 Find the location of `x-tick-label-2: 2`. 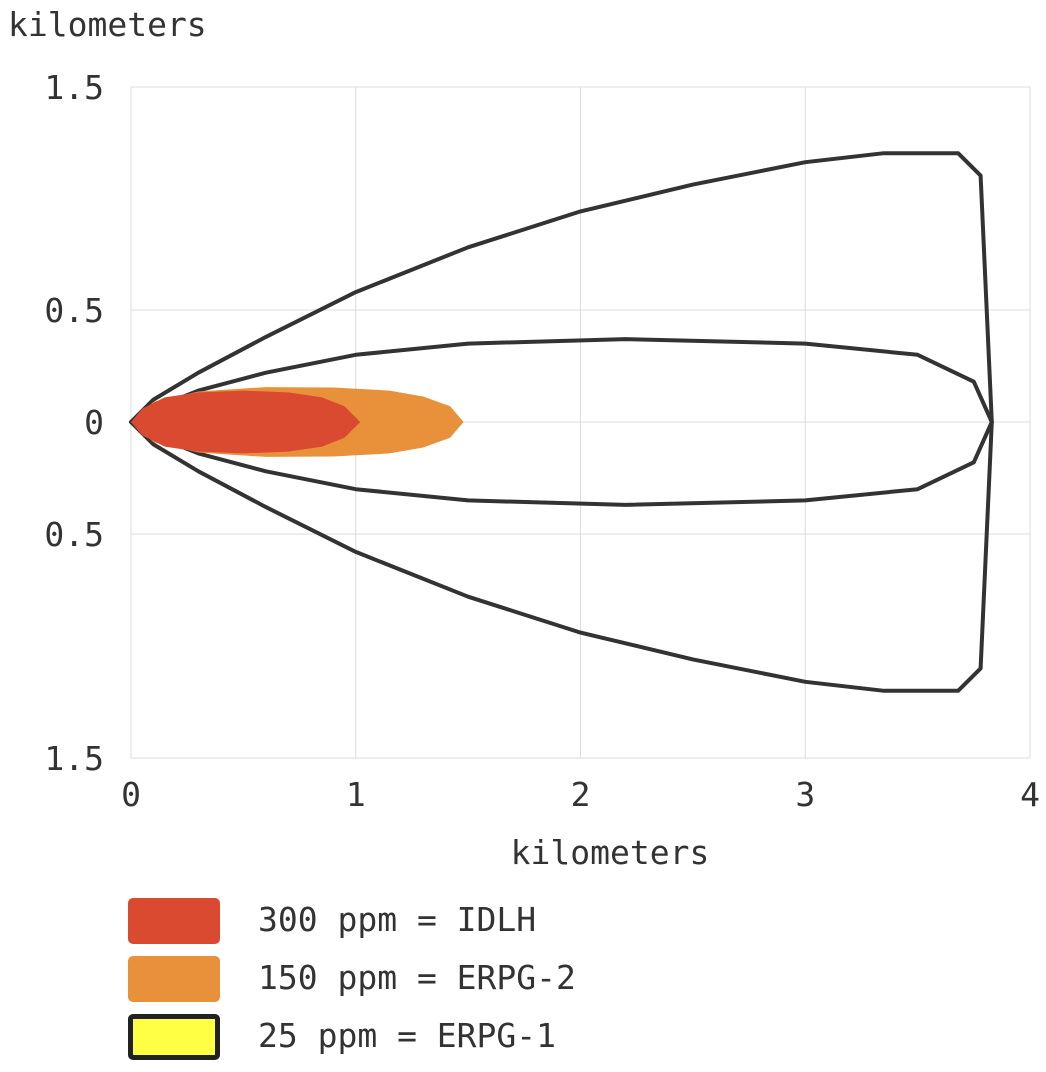

x-tick-label-2: 2 is located at coordinates (581, 794).